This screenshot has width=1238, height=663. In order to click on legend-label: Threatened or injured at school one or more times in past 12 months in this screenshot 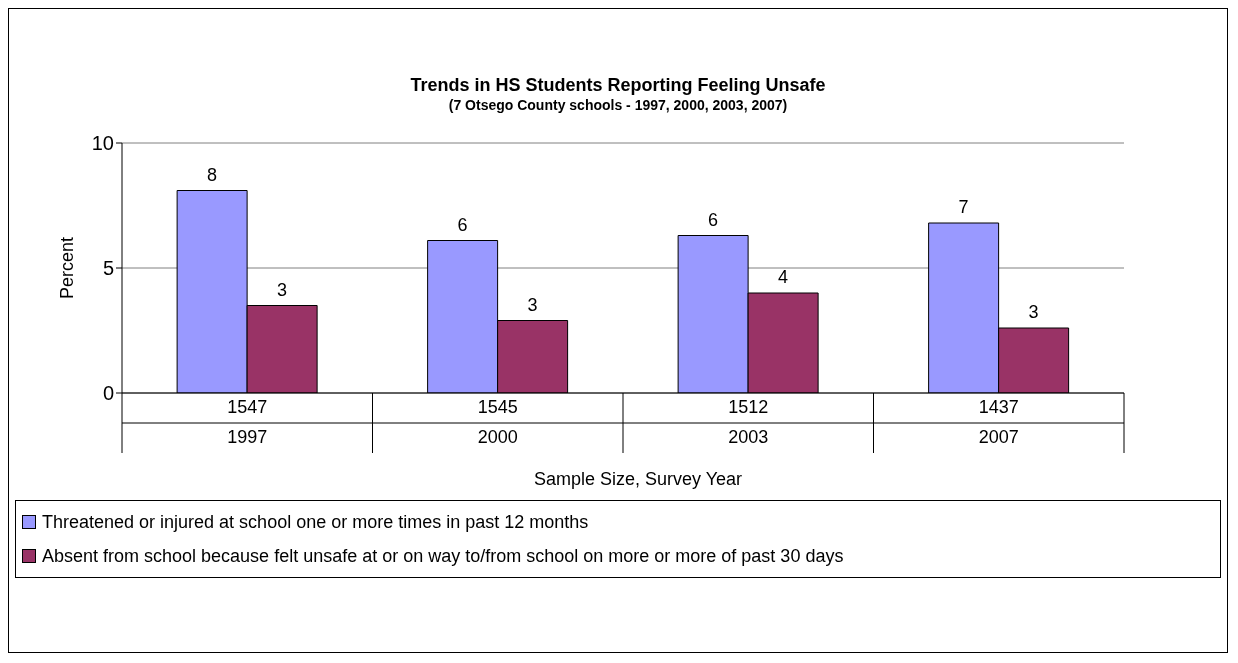, I will do `click(315, 522)`.